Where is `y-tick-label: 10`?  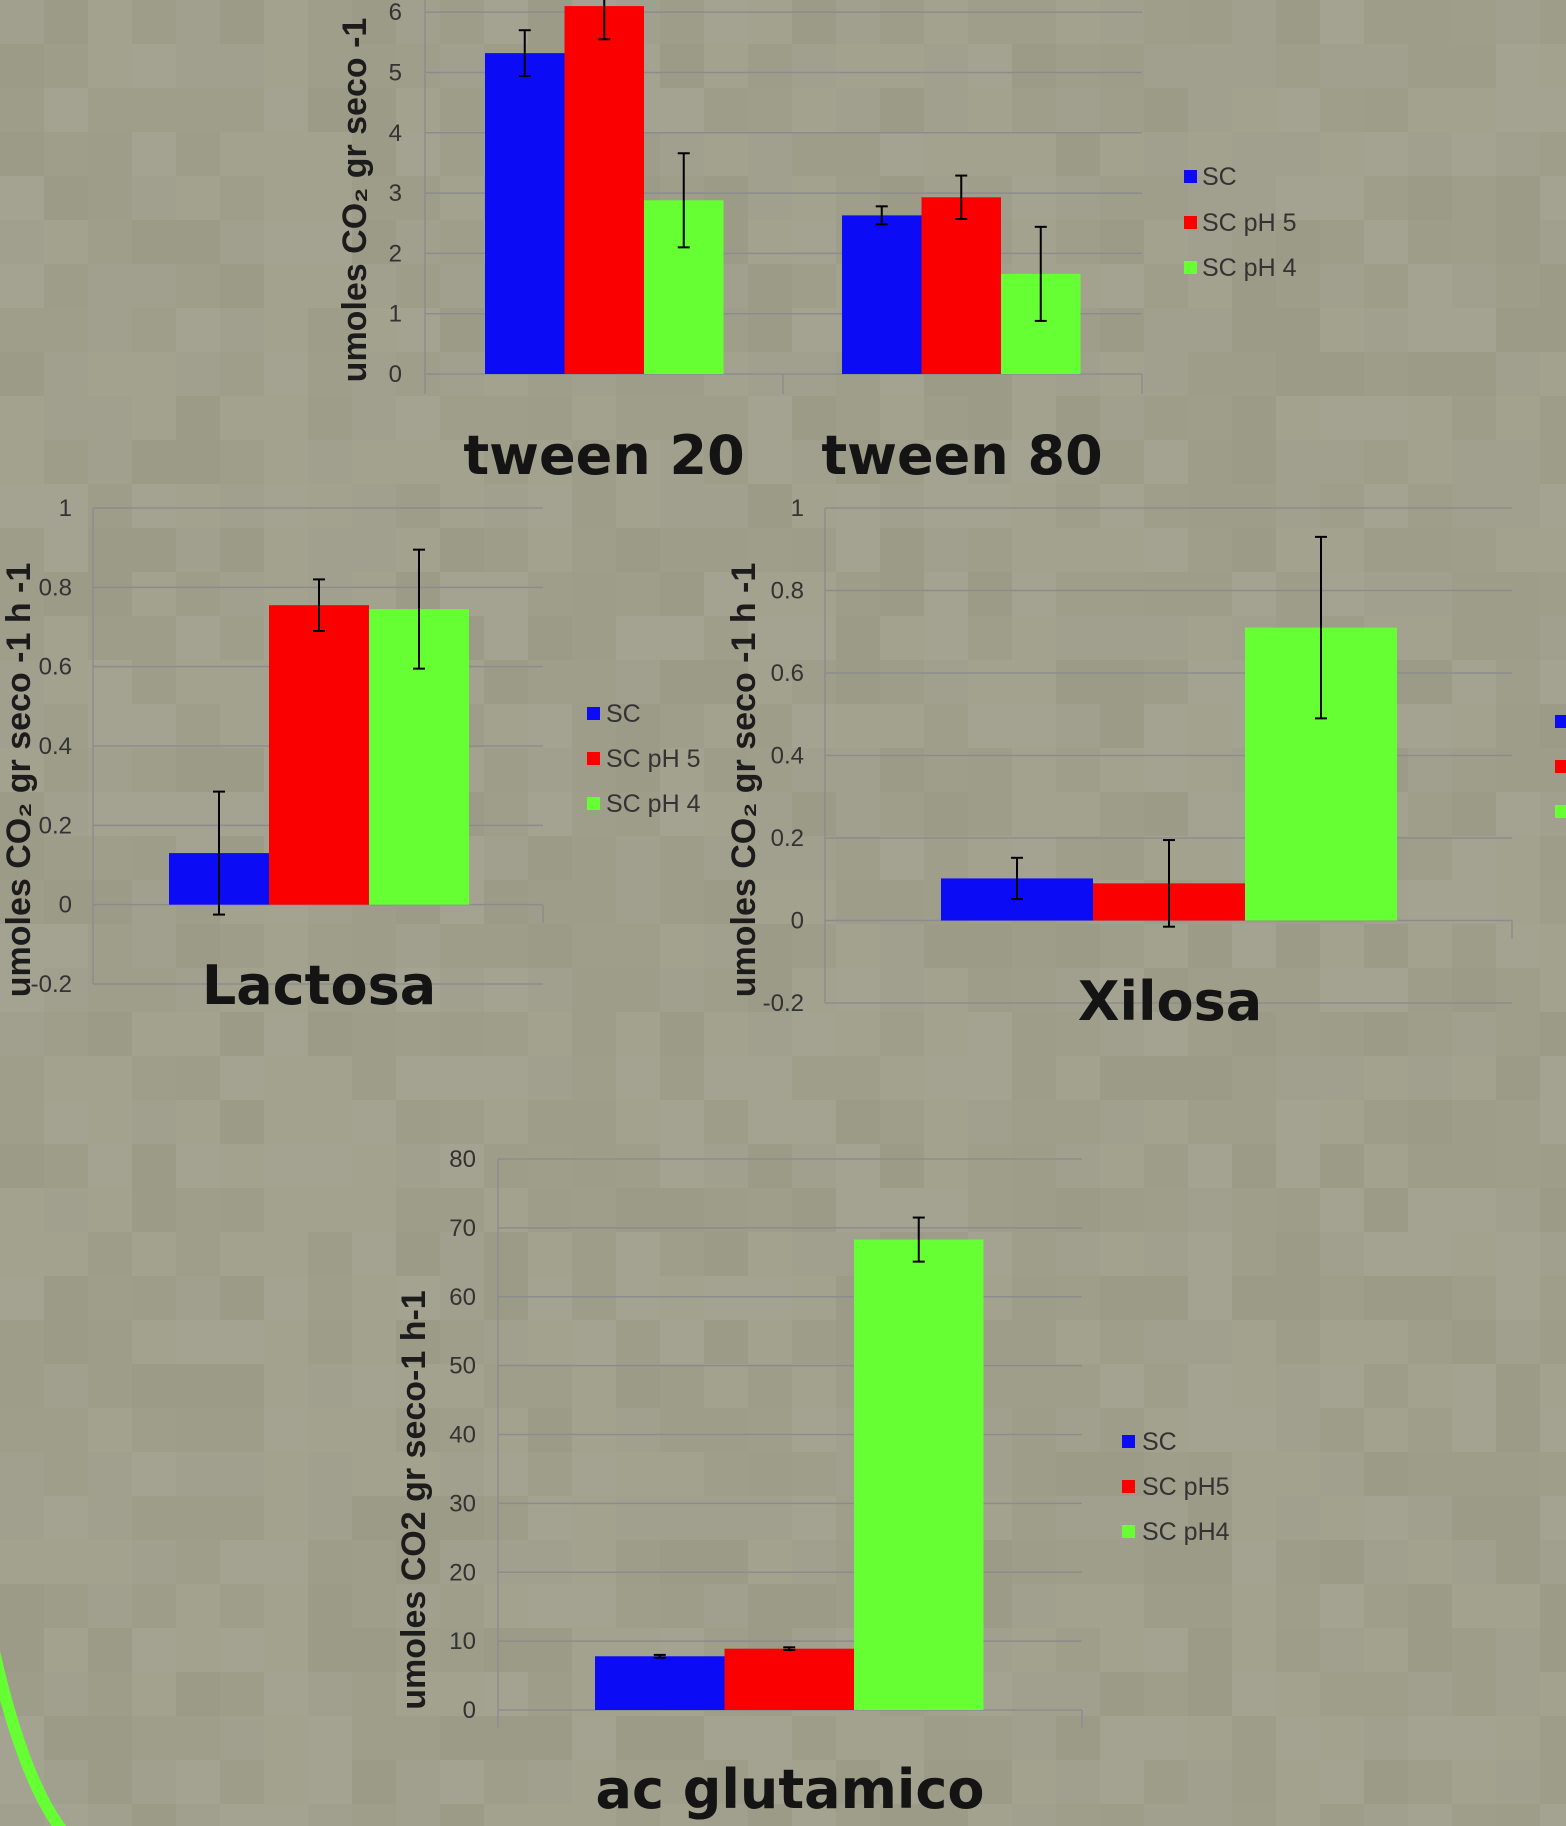
y-tick-label: 10 is located at coordinates (462, 1641).